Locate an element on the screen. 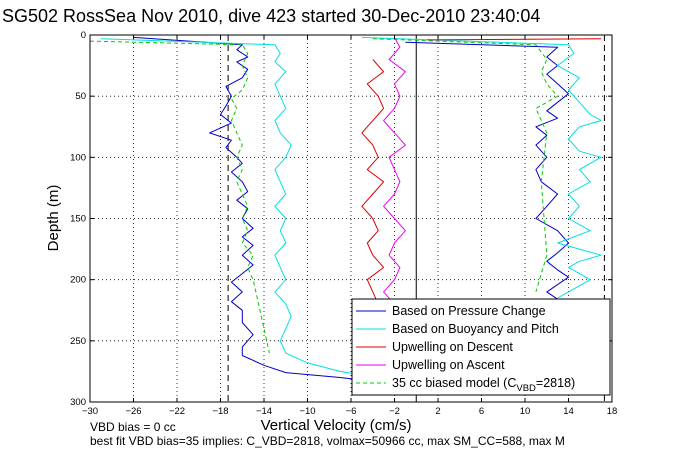  y-tick-label: 150 is located at coordinates (78, 219).